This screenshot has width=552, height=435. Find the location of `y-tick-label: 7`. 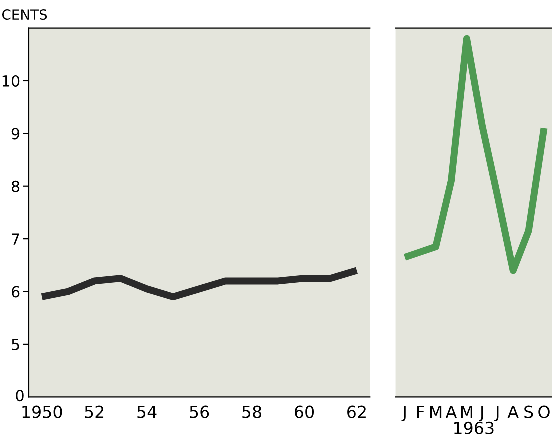

y-tick-label: 7 is located at coordinates (16, 239).